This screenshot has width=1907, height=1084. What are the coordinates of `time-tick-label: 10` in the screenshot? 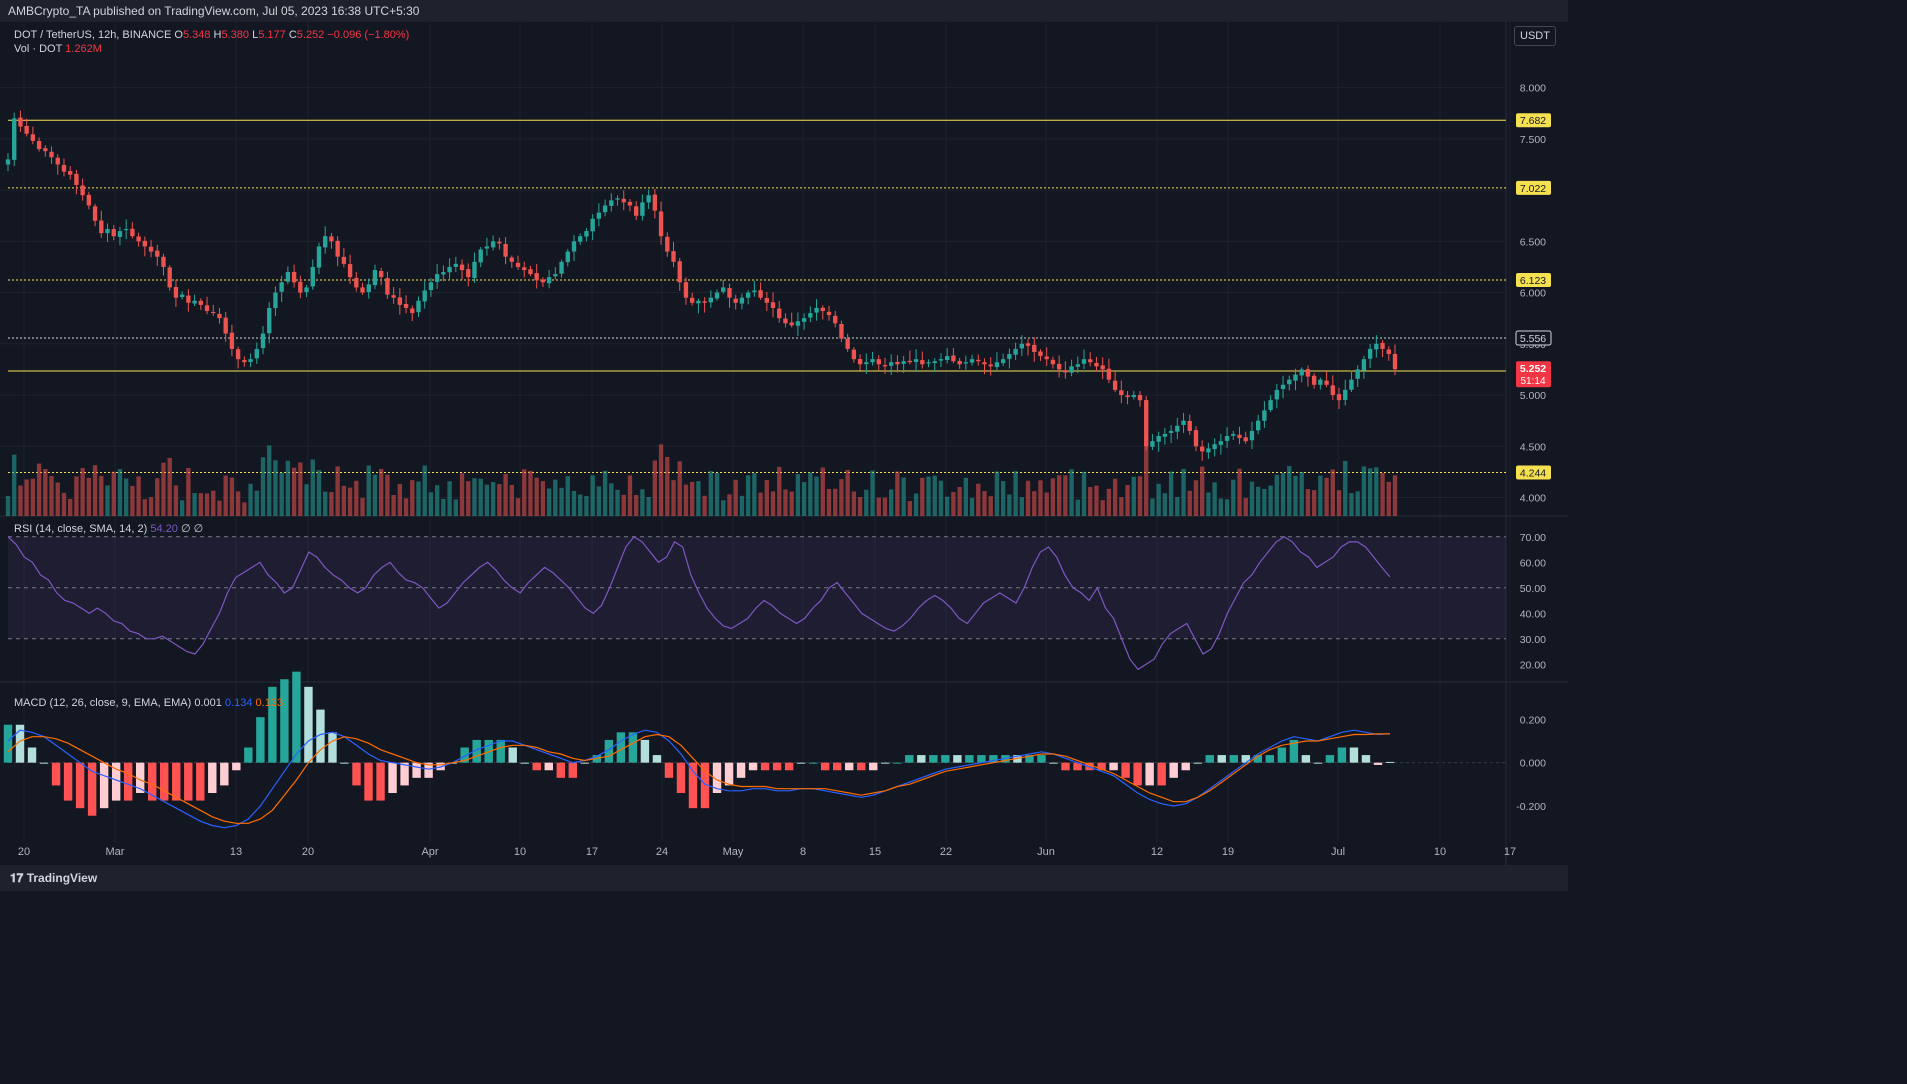 It's located at (1440, 852).